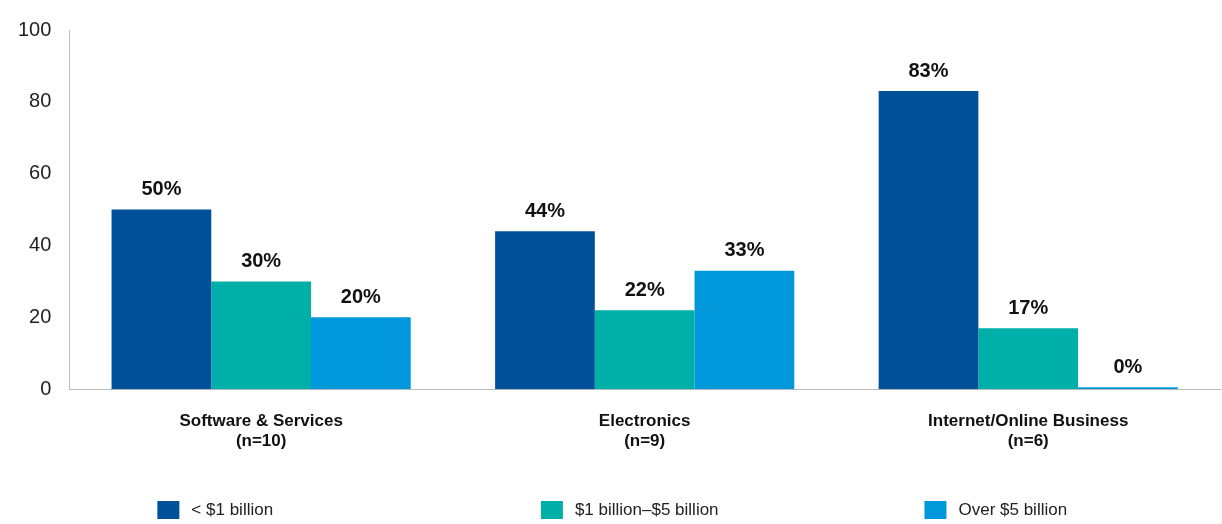 This screenshot has height=524, width=1222. Describe the element at coordinates (1013, 509) in the screenshot. I see `legend-label: Over $5 billion` at that location.